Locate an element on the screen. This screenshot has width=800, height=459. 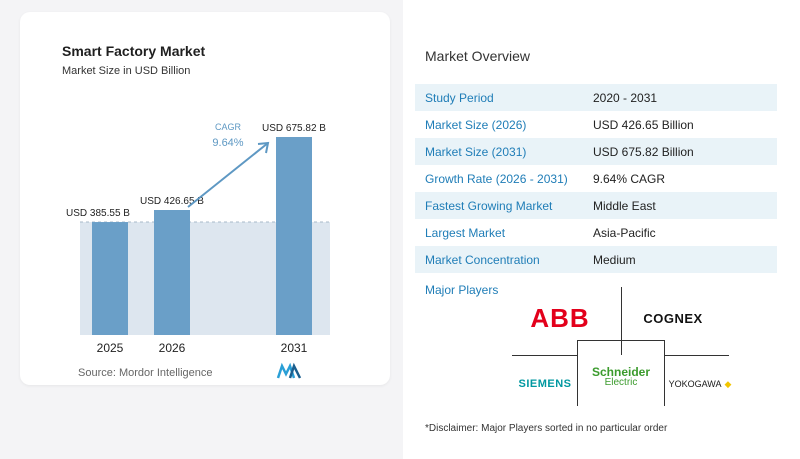
overview-row: Growth Rate (2026 - 2031) 9.64% CAGR is located at coordinates (596, 178).